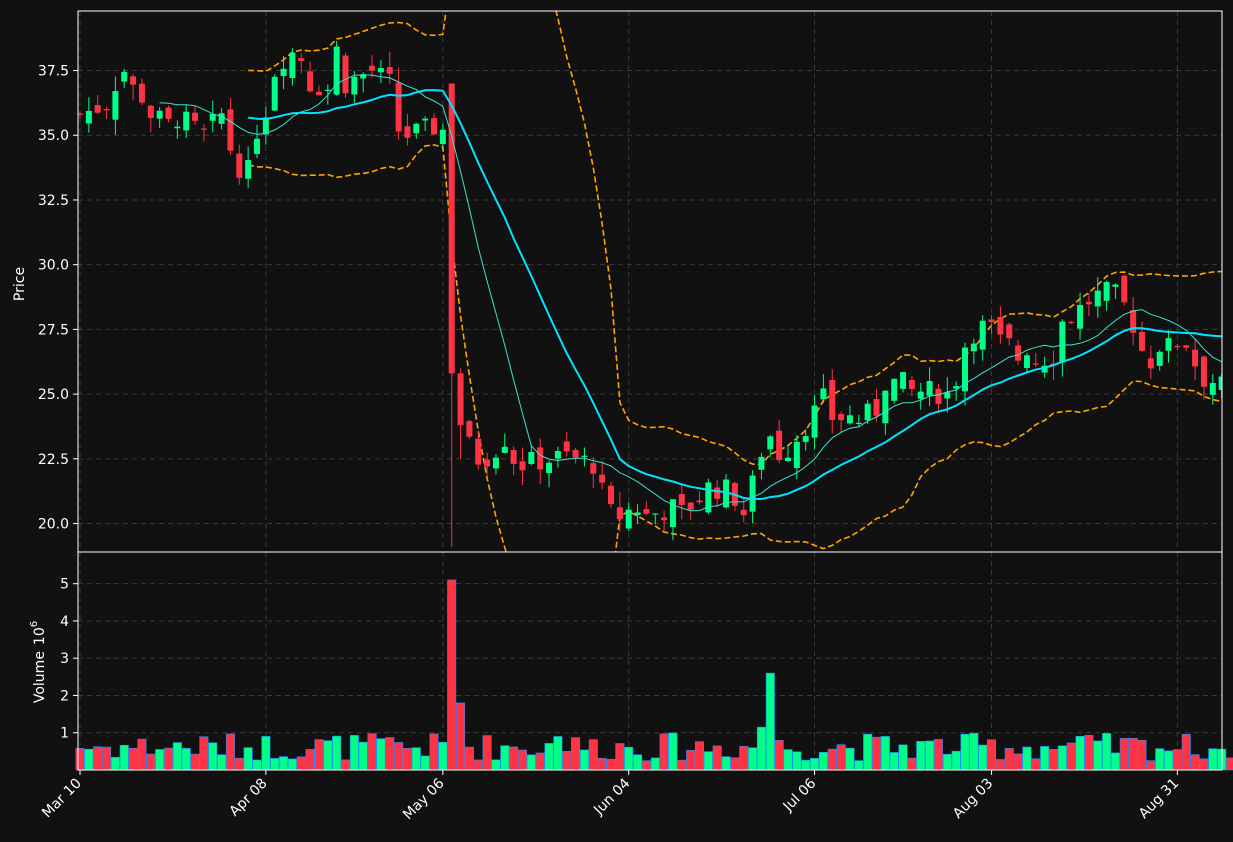 The width and height of the screenshot is (1233, 842). Describe the element at coordinates (53, 330) in the screenshot. I see `price-tick-label: 27.5` at that location.